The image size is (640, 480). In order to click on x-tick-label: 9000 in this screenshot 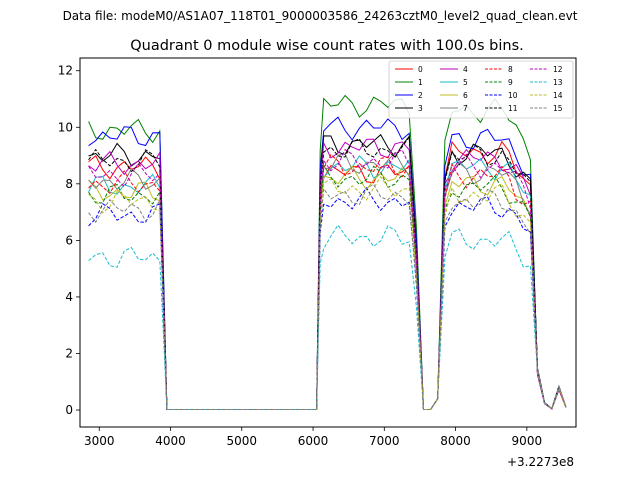, I will do `click(527, 441)`.